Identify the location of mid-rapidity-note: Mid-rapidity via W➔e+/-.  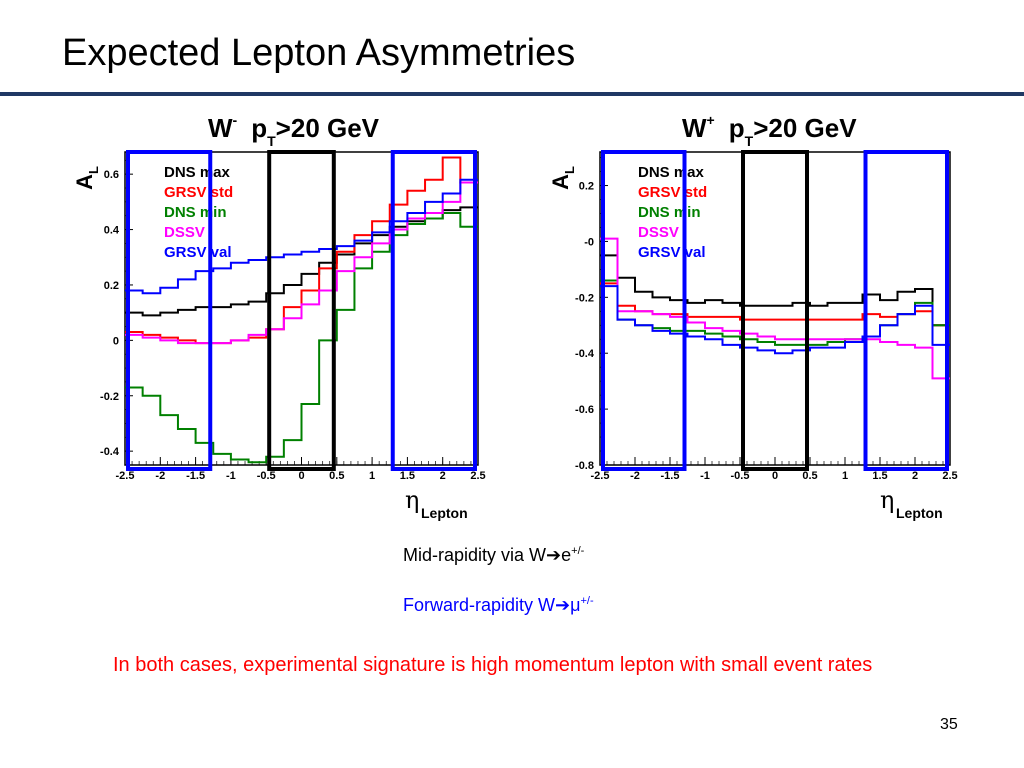
(493, 555).